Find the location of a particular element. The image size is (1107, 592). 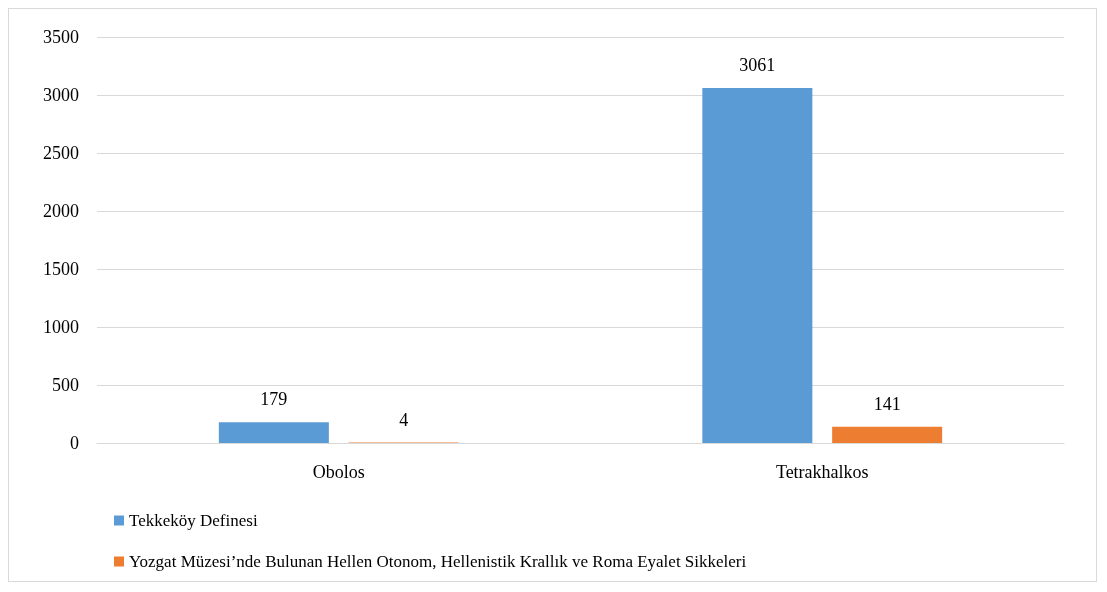

legend-label: Yozgat Müzesi’nde Bulunan Hellen Otonom, Hellenistik Krallık ve Roma Eyalet Sikkeleri is located at coordinates (438, 561).